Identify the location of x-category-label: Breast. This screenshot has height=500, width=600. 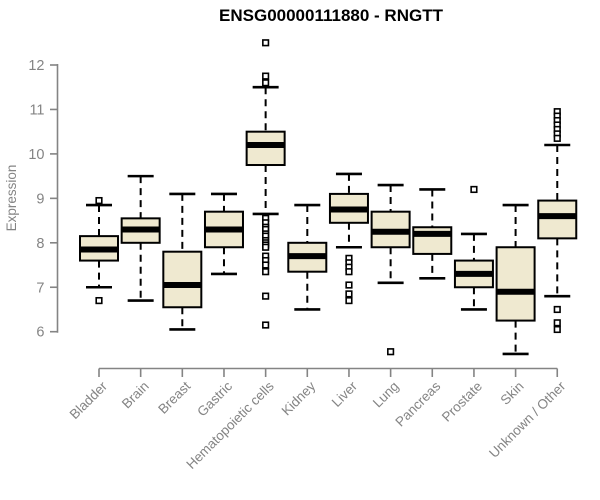
(174, 397).